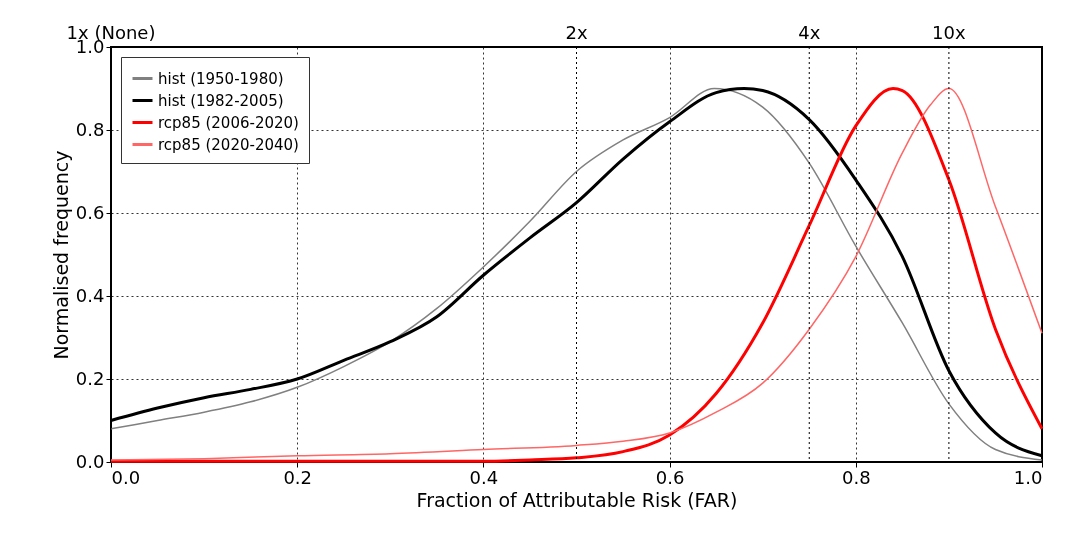  What do you see at coordinates (809, 32) in the screenshot?
I see `ref-line-label: 4x` at bounding box center [809, 32].